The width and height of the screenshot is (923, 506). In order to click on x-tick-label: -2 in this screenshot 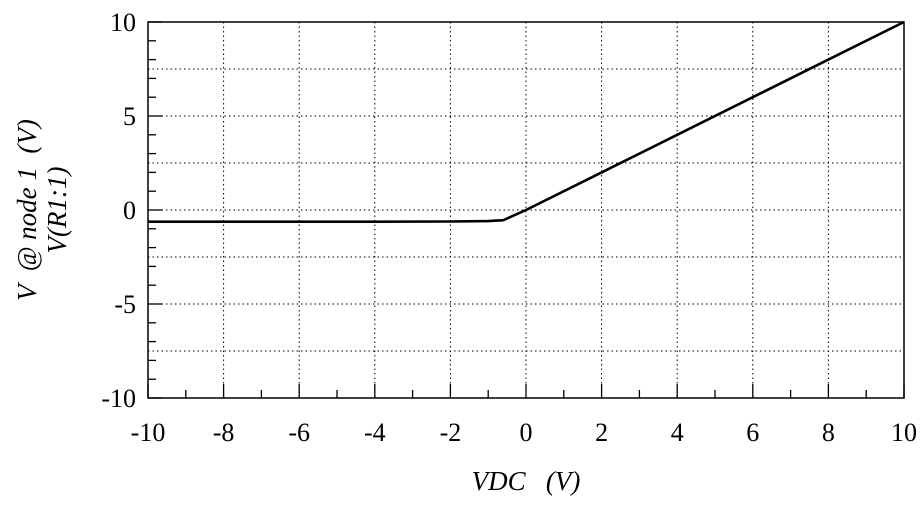, I will do `click(451, 432)`.